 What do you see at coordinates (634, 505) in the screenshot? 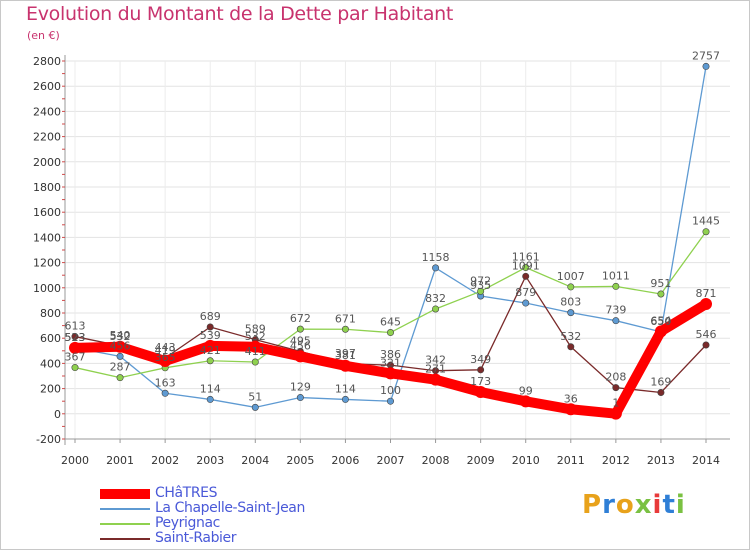
I see `proxiti-logo: Proxiti` at bounding box center [634, 505].